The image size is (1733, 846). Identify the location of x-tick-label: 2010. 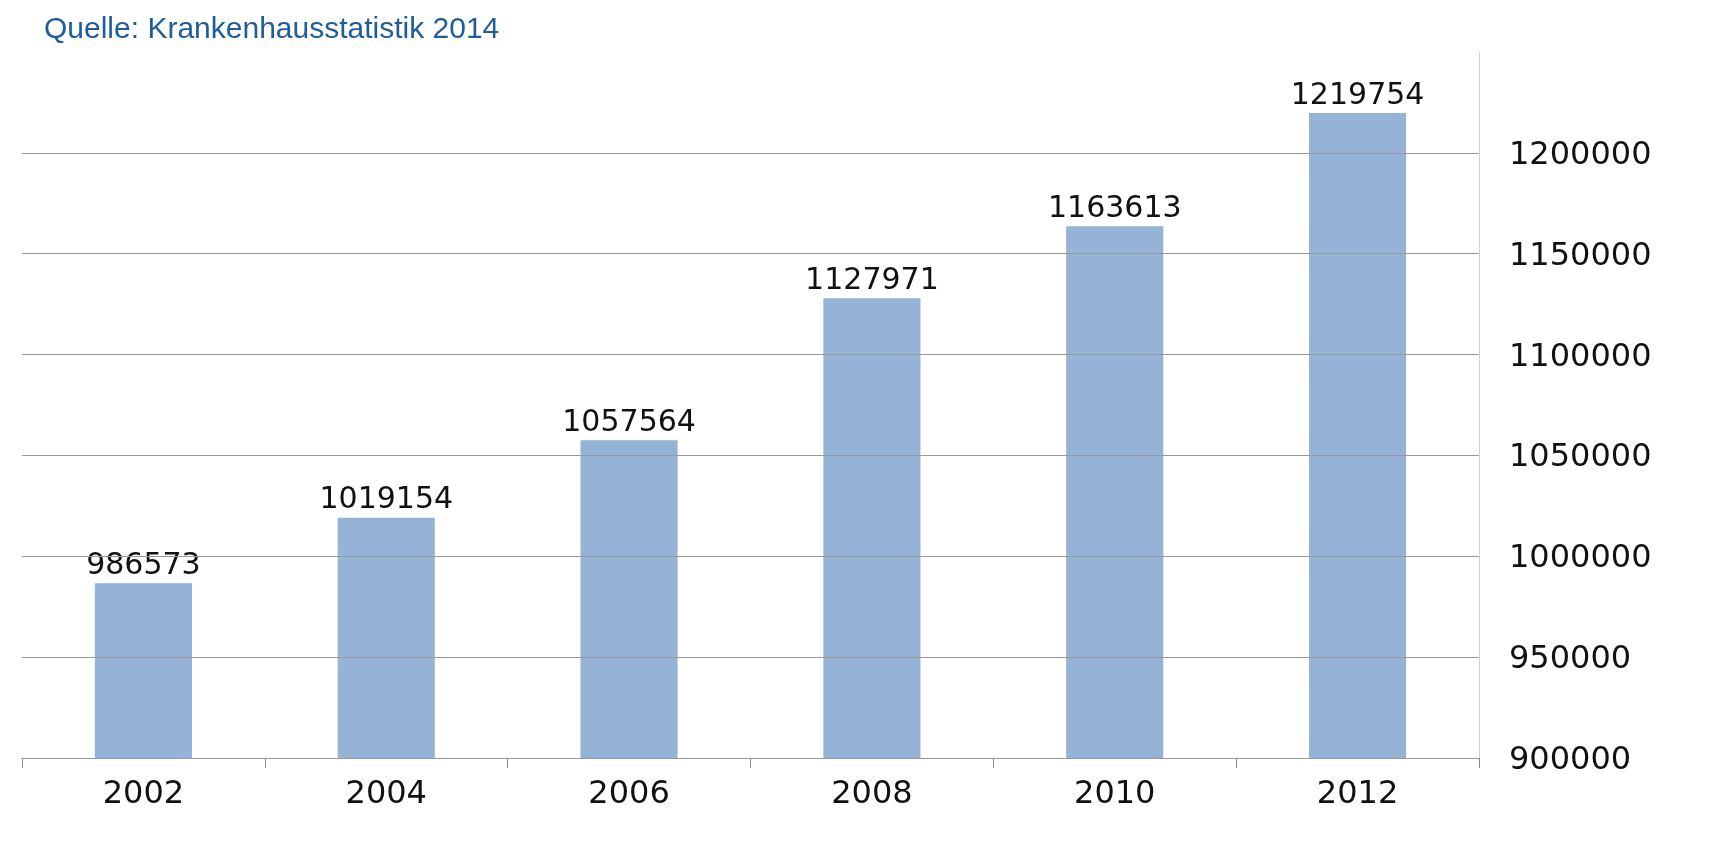
(1115, 792).